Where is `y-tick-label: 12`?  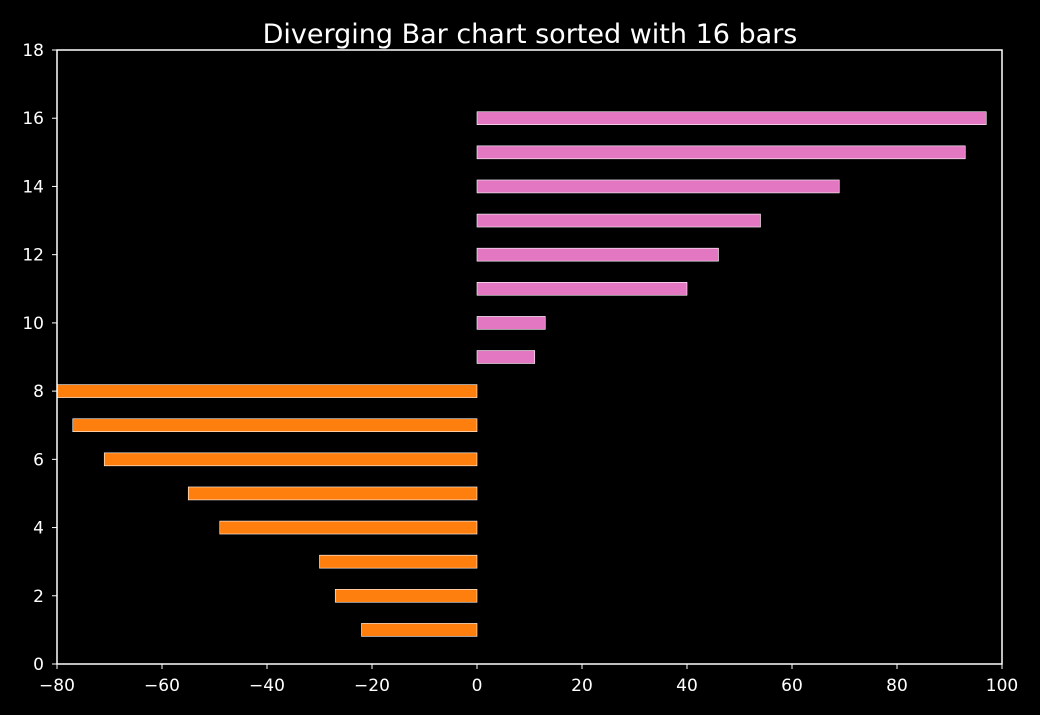 y-tick-label: 12 is located at coordinates (33, 256).